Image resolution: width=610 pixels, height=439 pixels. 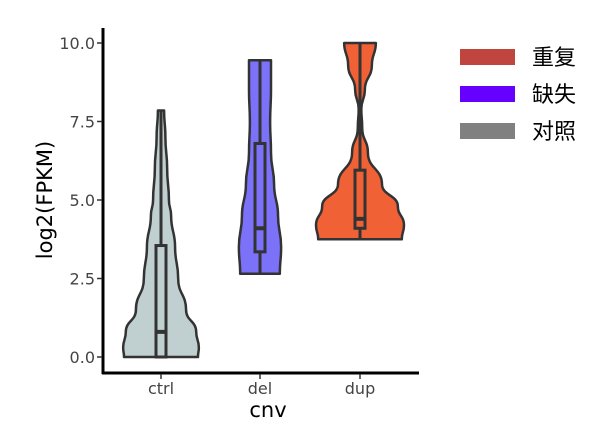 I want to click on y-tick-label: 7.5, so click(x=82, y=122).